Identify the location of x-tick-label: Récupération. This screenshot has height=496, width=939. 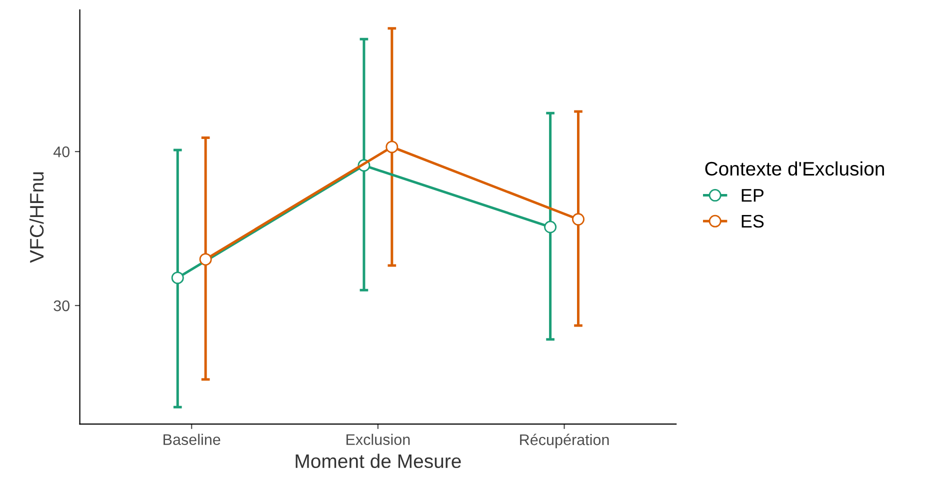
(564, 441).